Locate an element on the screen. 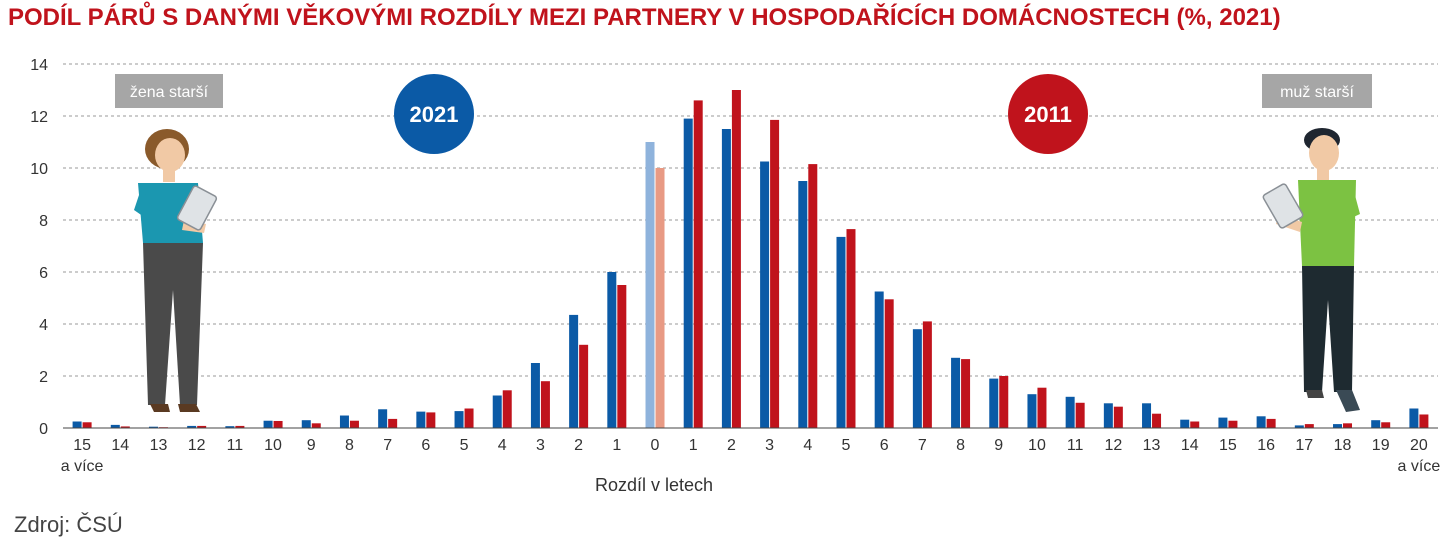  tag-man-older-text: muž starší is located at coordinates (1317, 92).